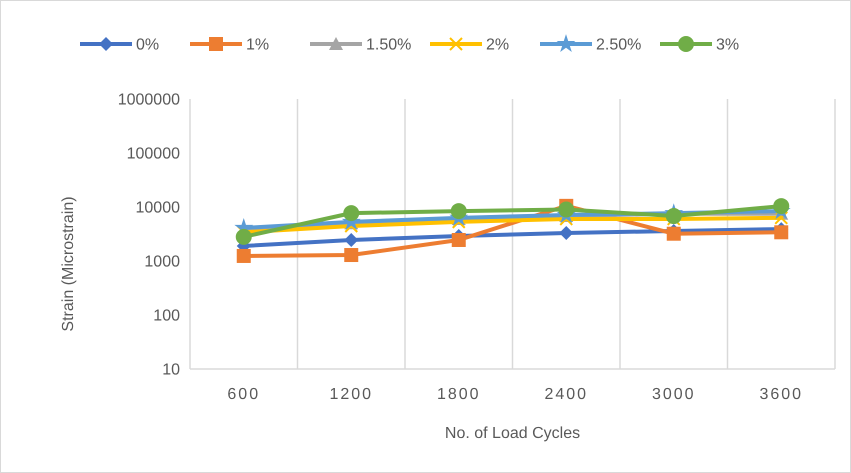  What do you see at coordinates (162, 262) in the screenshot?
I see `y-tick-label: 1000` at bounding box center [162, 262].